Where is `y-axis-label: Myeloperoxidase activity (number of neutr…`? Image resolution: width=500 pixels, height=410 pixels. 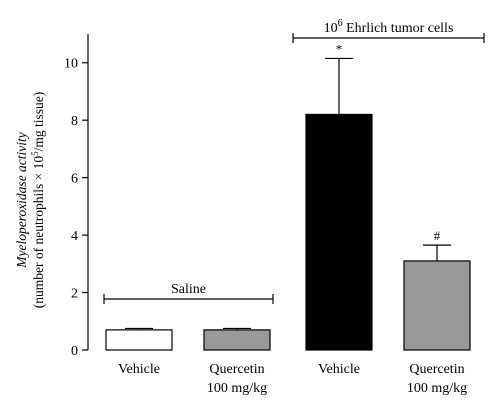
y-axis-label: Myeloperoxidase activity (number of neutr… is located at coordinates (30, 200).